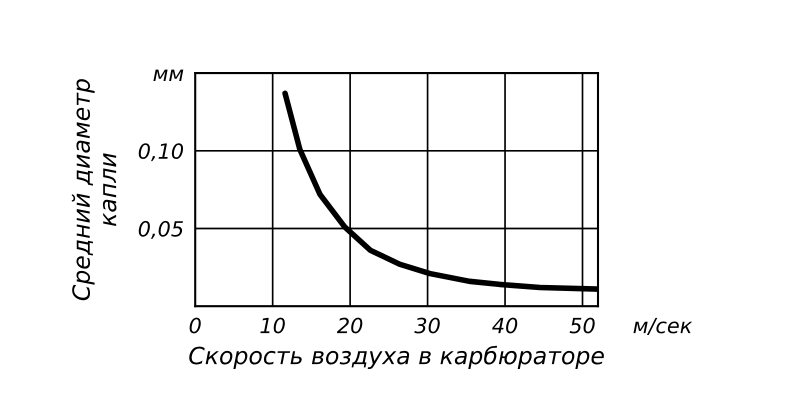  Describe the element at coordinates (160, 229) in the screenshot. I see `y-tick-label: 0,05` at that location.